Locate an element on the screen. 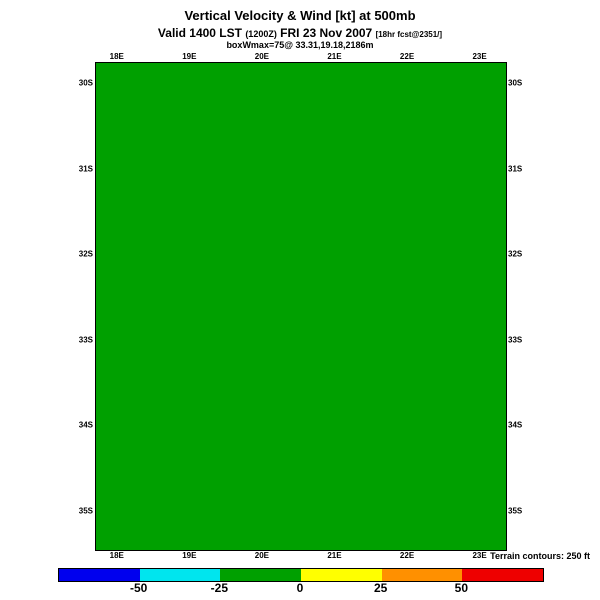  subtitle-max-info: boxWmax=75@ 33.31,19.18,2186m is located at coordinates (300, 45).